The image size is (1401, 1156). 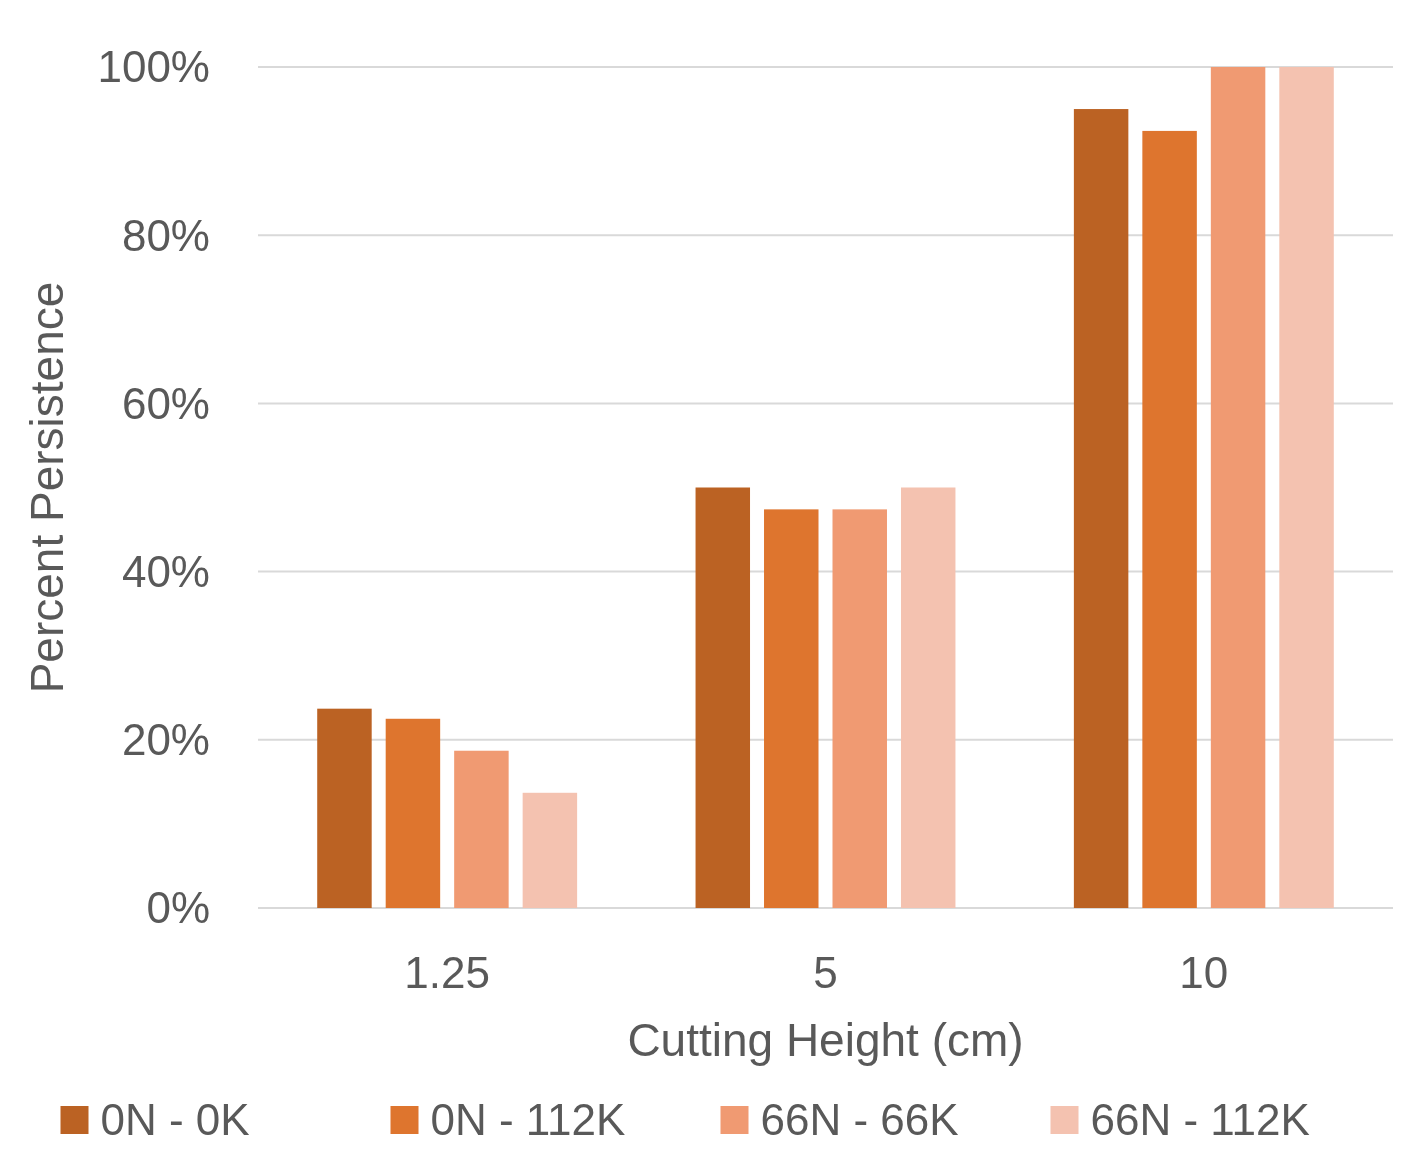 What do you see at coordinates (528, 1120) in the screenshot?
I see `legend-label: 0N - 112K` at bounding box center [528, 1120].